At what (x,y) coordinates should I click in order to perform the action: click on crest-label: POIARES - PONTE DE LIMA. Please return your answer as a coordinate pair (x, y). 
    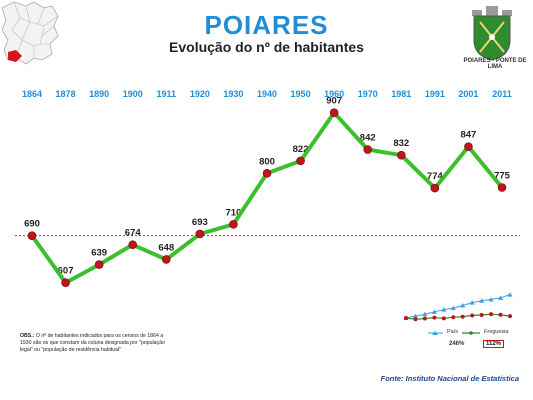
    Looking at the image, I should click on (495, 64).